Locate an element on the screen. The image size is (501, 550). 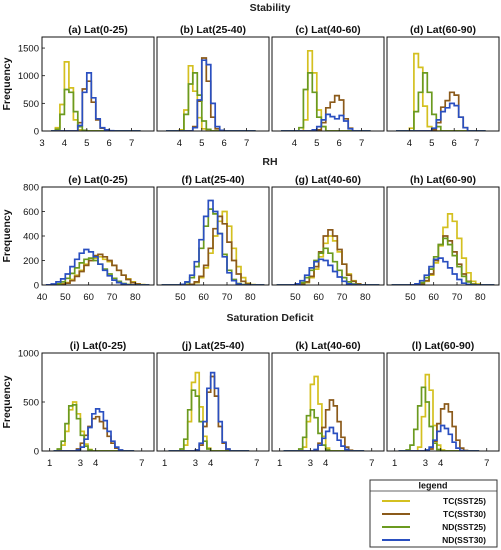
histogram-panel: (c) Lat(40-60) 4 5 6 7 is located at coordinates (328, 86).